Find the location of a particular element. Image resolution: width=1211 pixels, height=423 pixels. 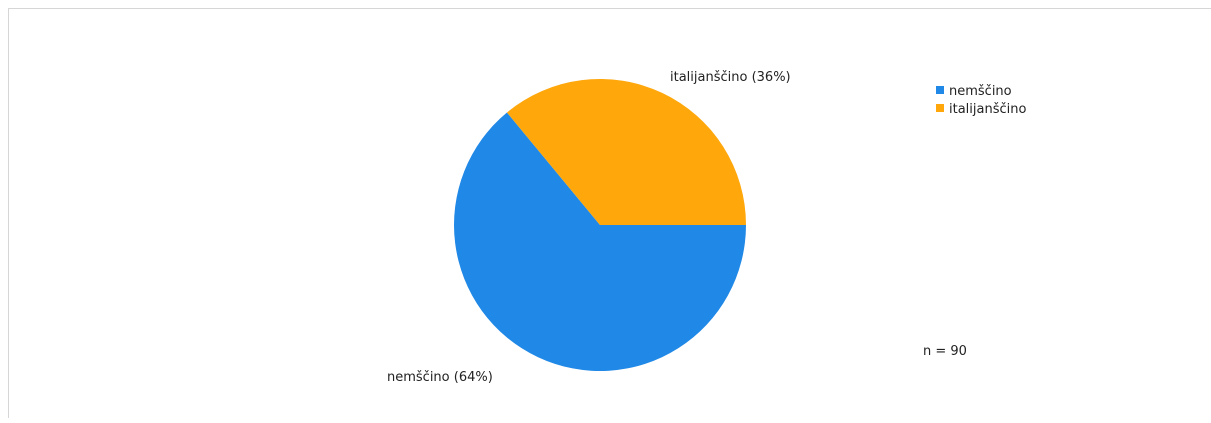

legend-swatch-italijanscino is located at coordinates (940, 108).